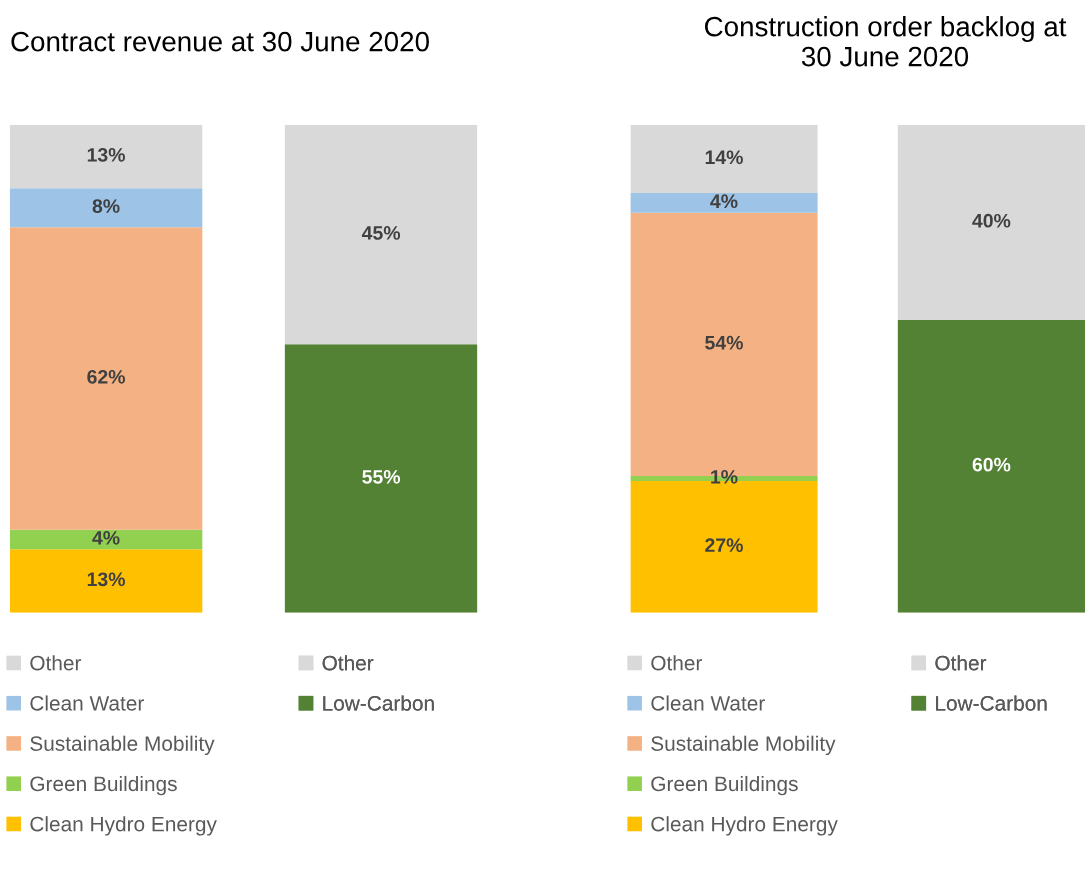 This screenshot has height=879, width=1085. I want to click on data-label: 45%, so click(381, 233).